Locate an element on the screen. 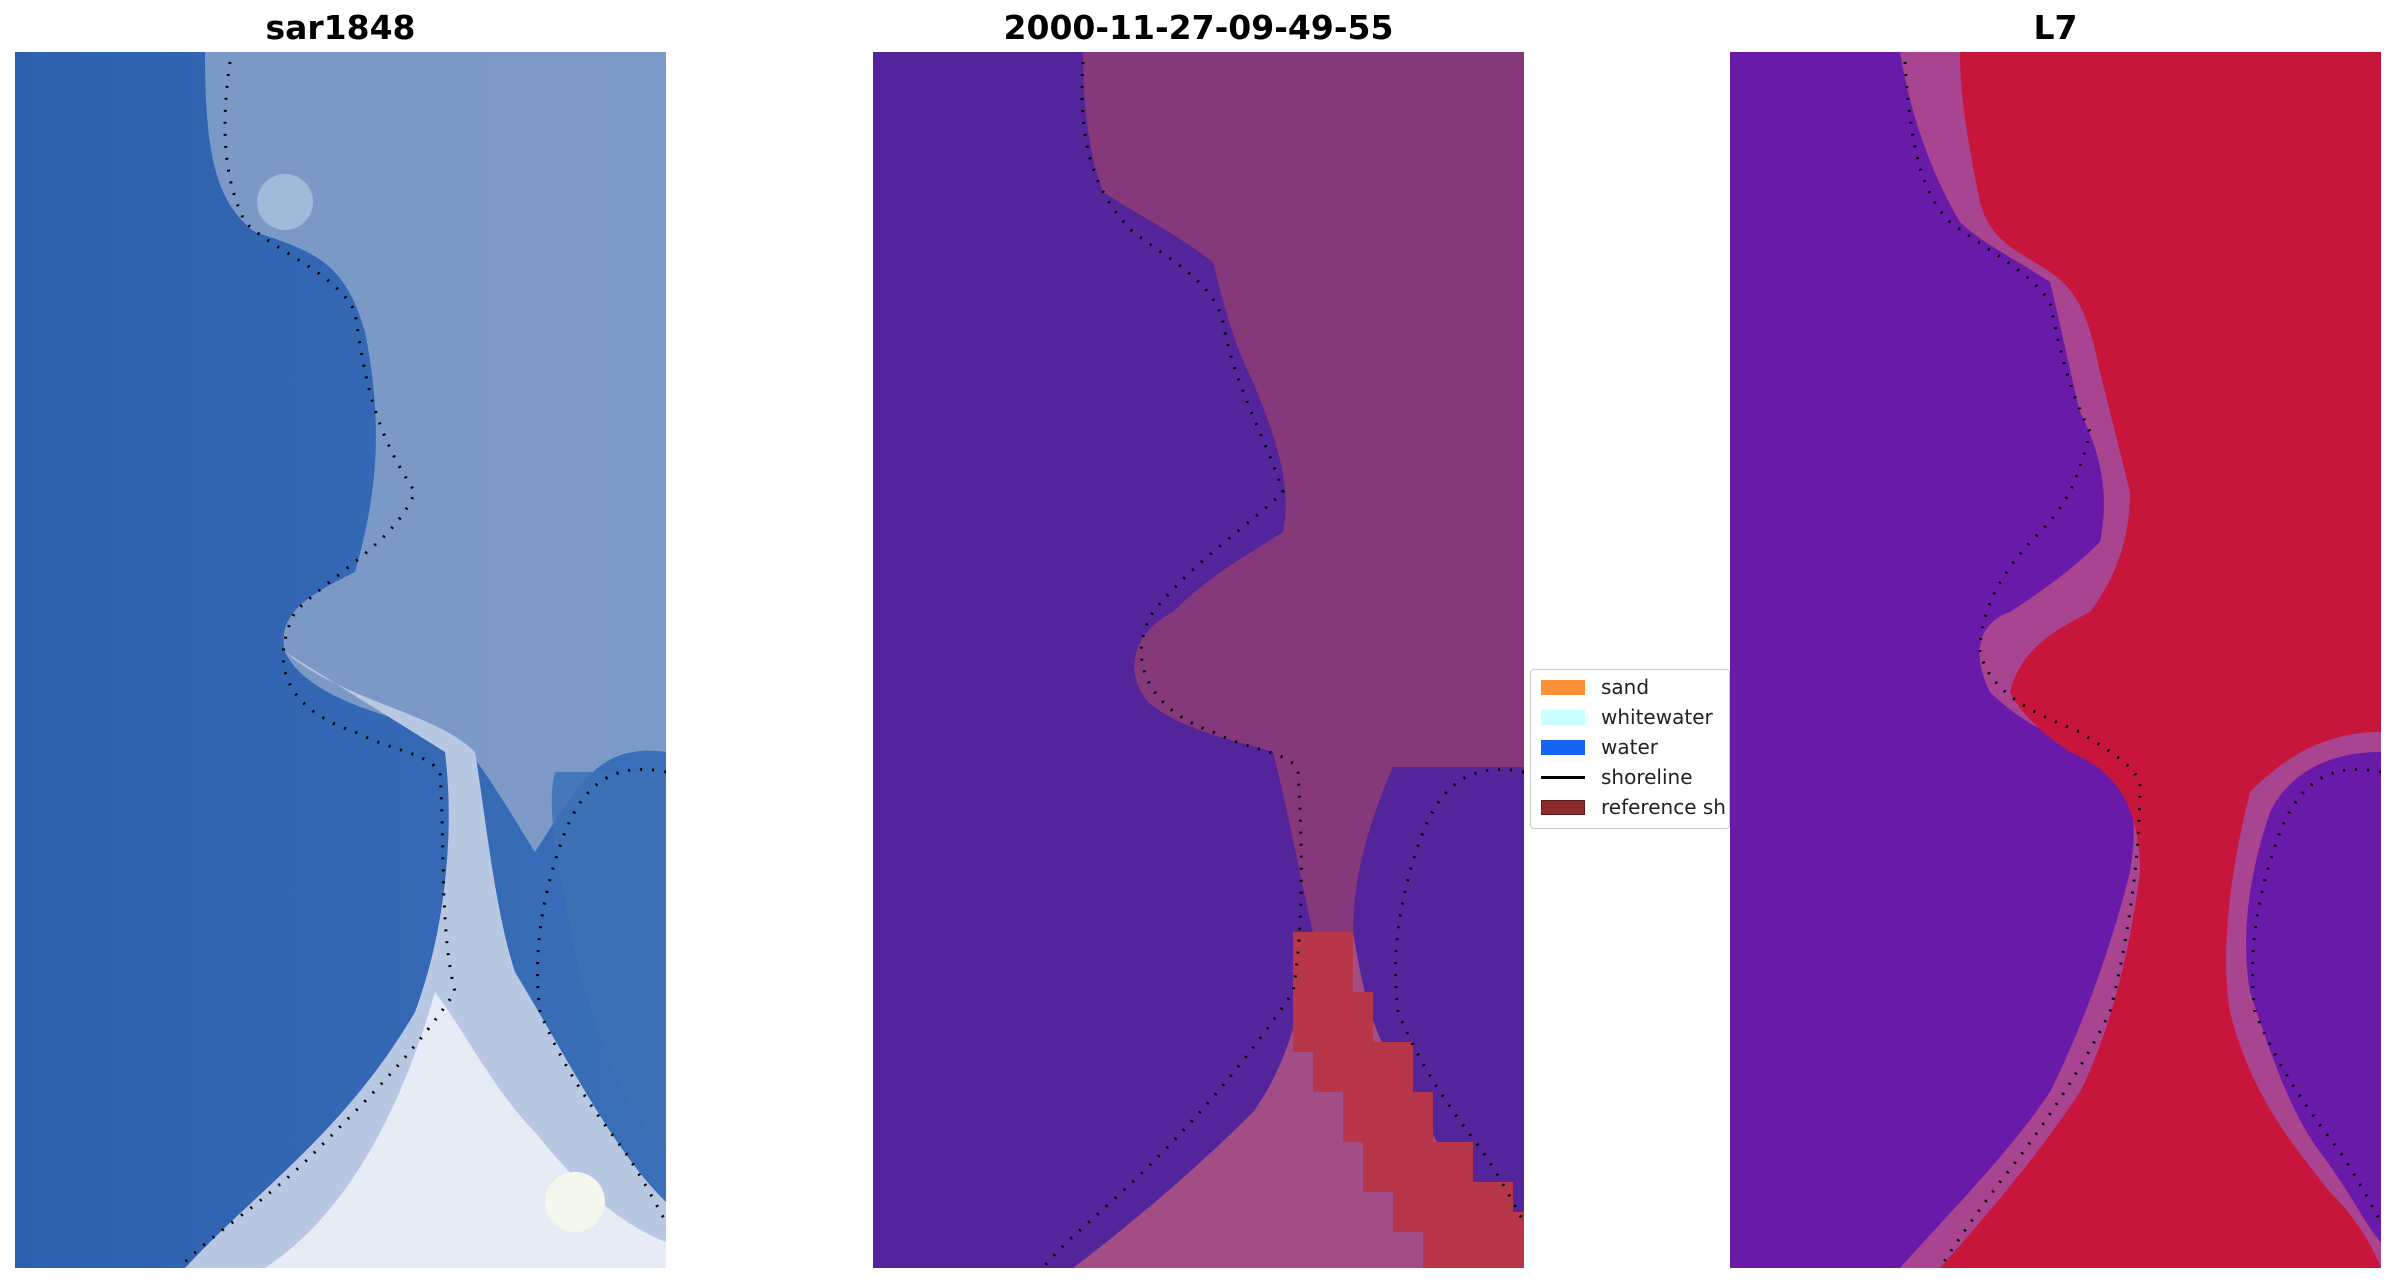  sand-swatch is located at coordinates (1563, 687).